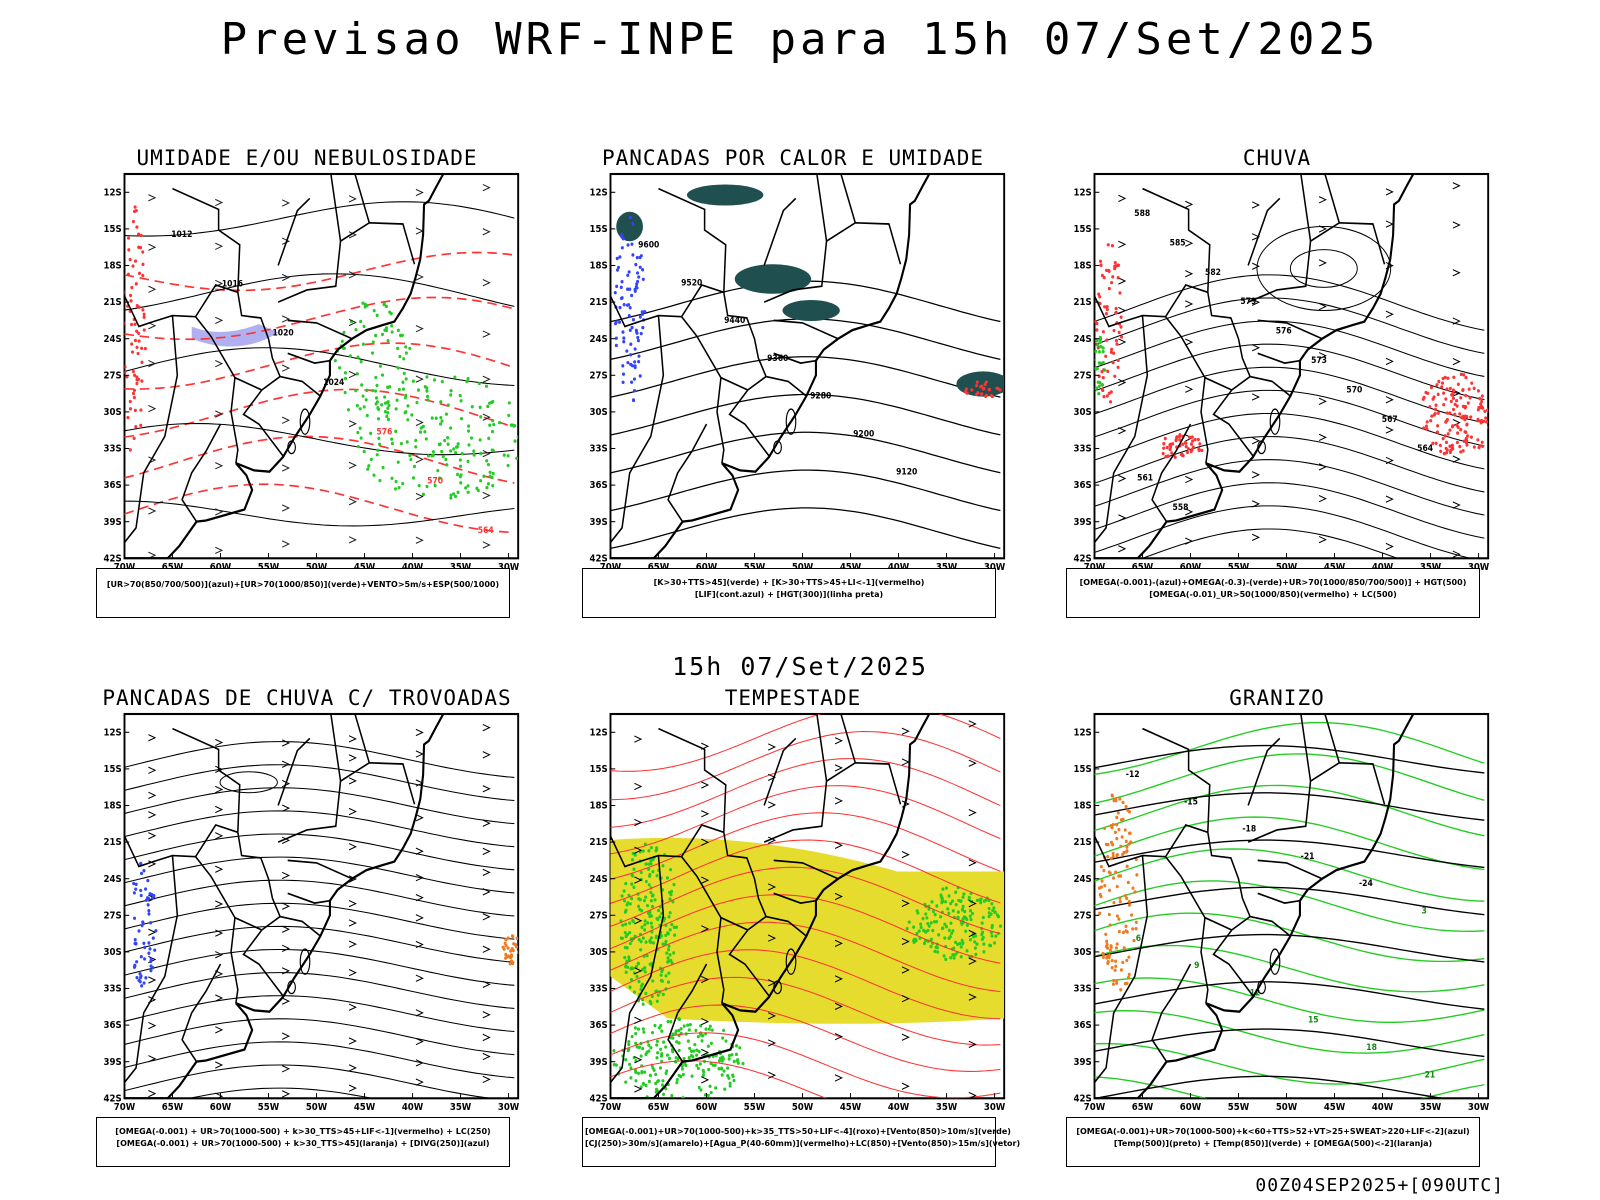  Describe the element at coordinates (512, 936) in the screenshot. I see `thunderstorm-area` at that location.